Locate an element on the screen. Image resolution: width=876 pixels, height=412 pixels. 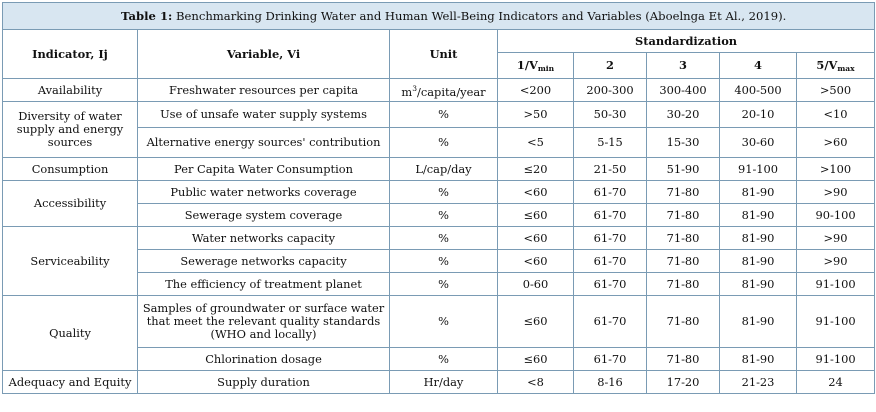
level-cell: 200-300 is located at coordinates (610, 90).